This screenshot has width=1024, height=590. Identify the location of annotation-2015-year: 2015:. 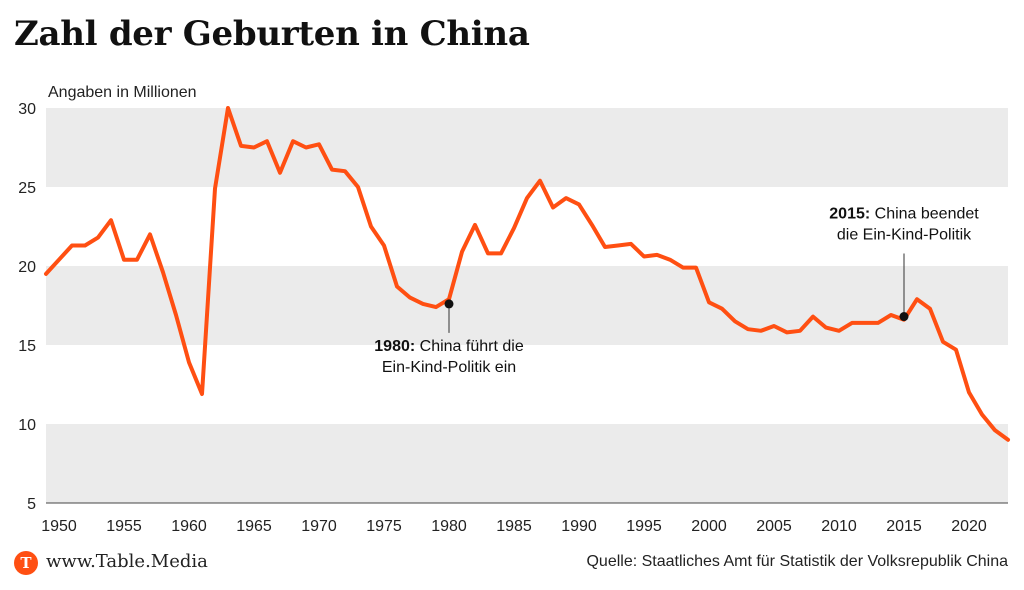
(849, 214).